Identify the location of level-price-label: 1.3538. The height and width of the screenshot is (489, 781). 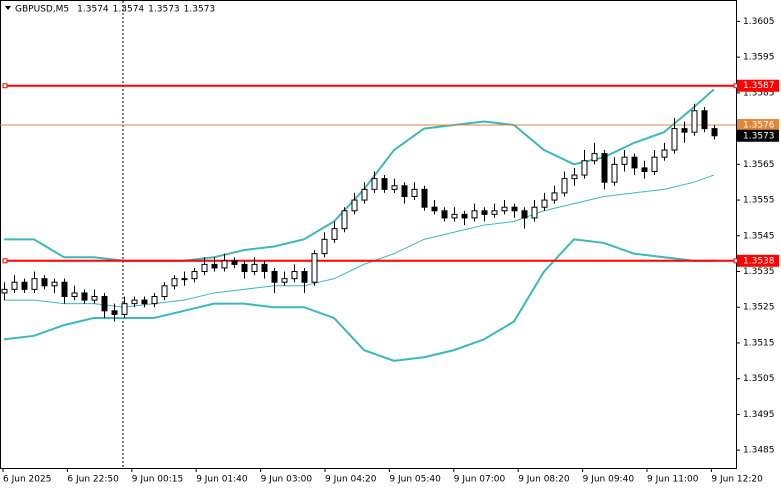
(759, 261).